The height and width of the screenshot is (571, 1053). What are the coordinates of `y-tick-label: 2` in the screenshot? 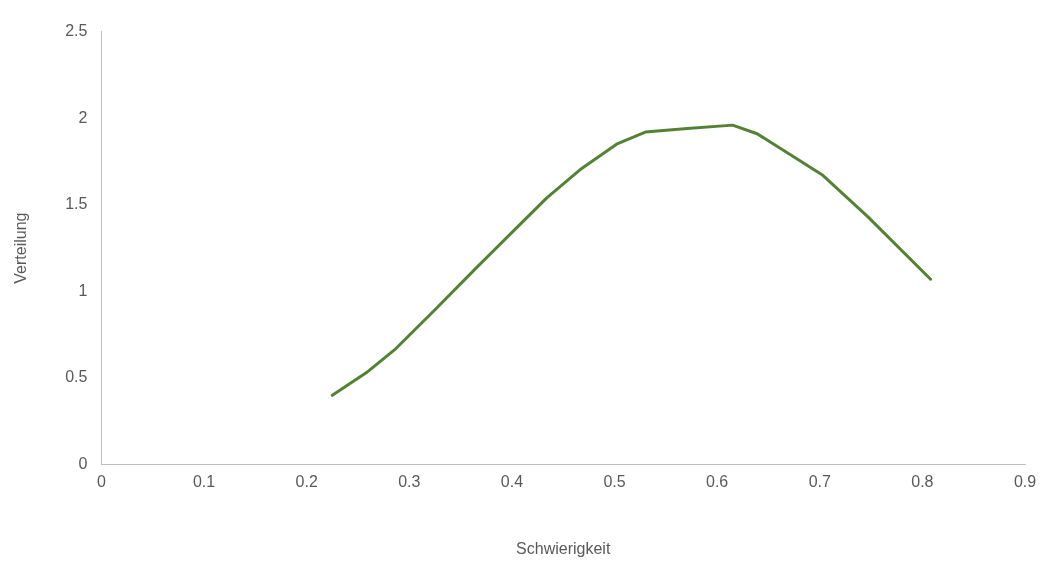 It's located at (83, 117).